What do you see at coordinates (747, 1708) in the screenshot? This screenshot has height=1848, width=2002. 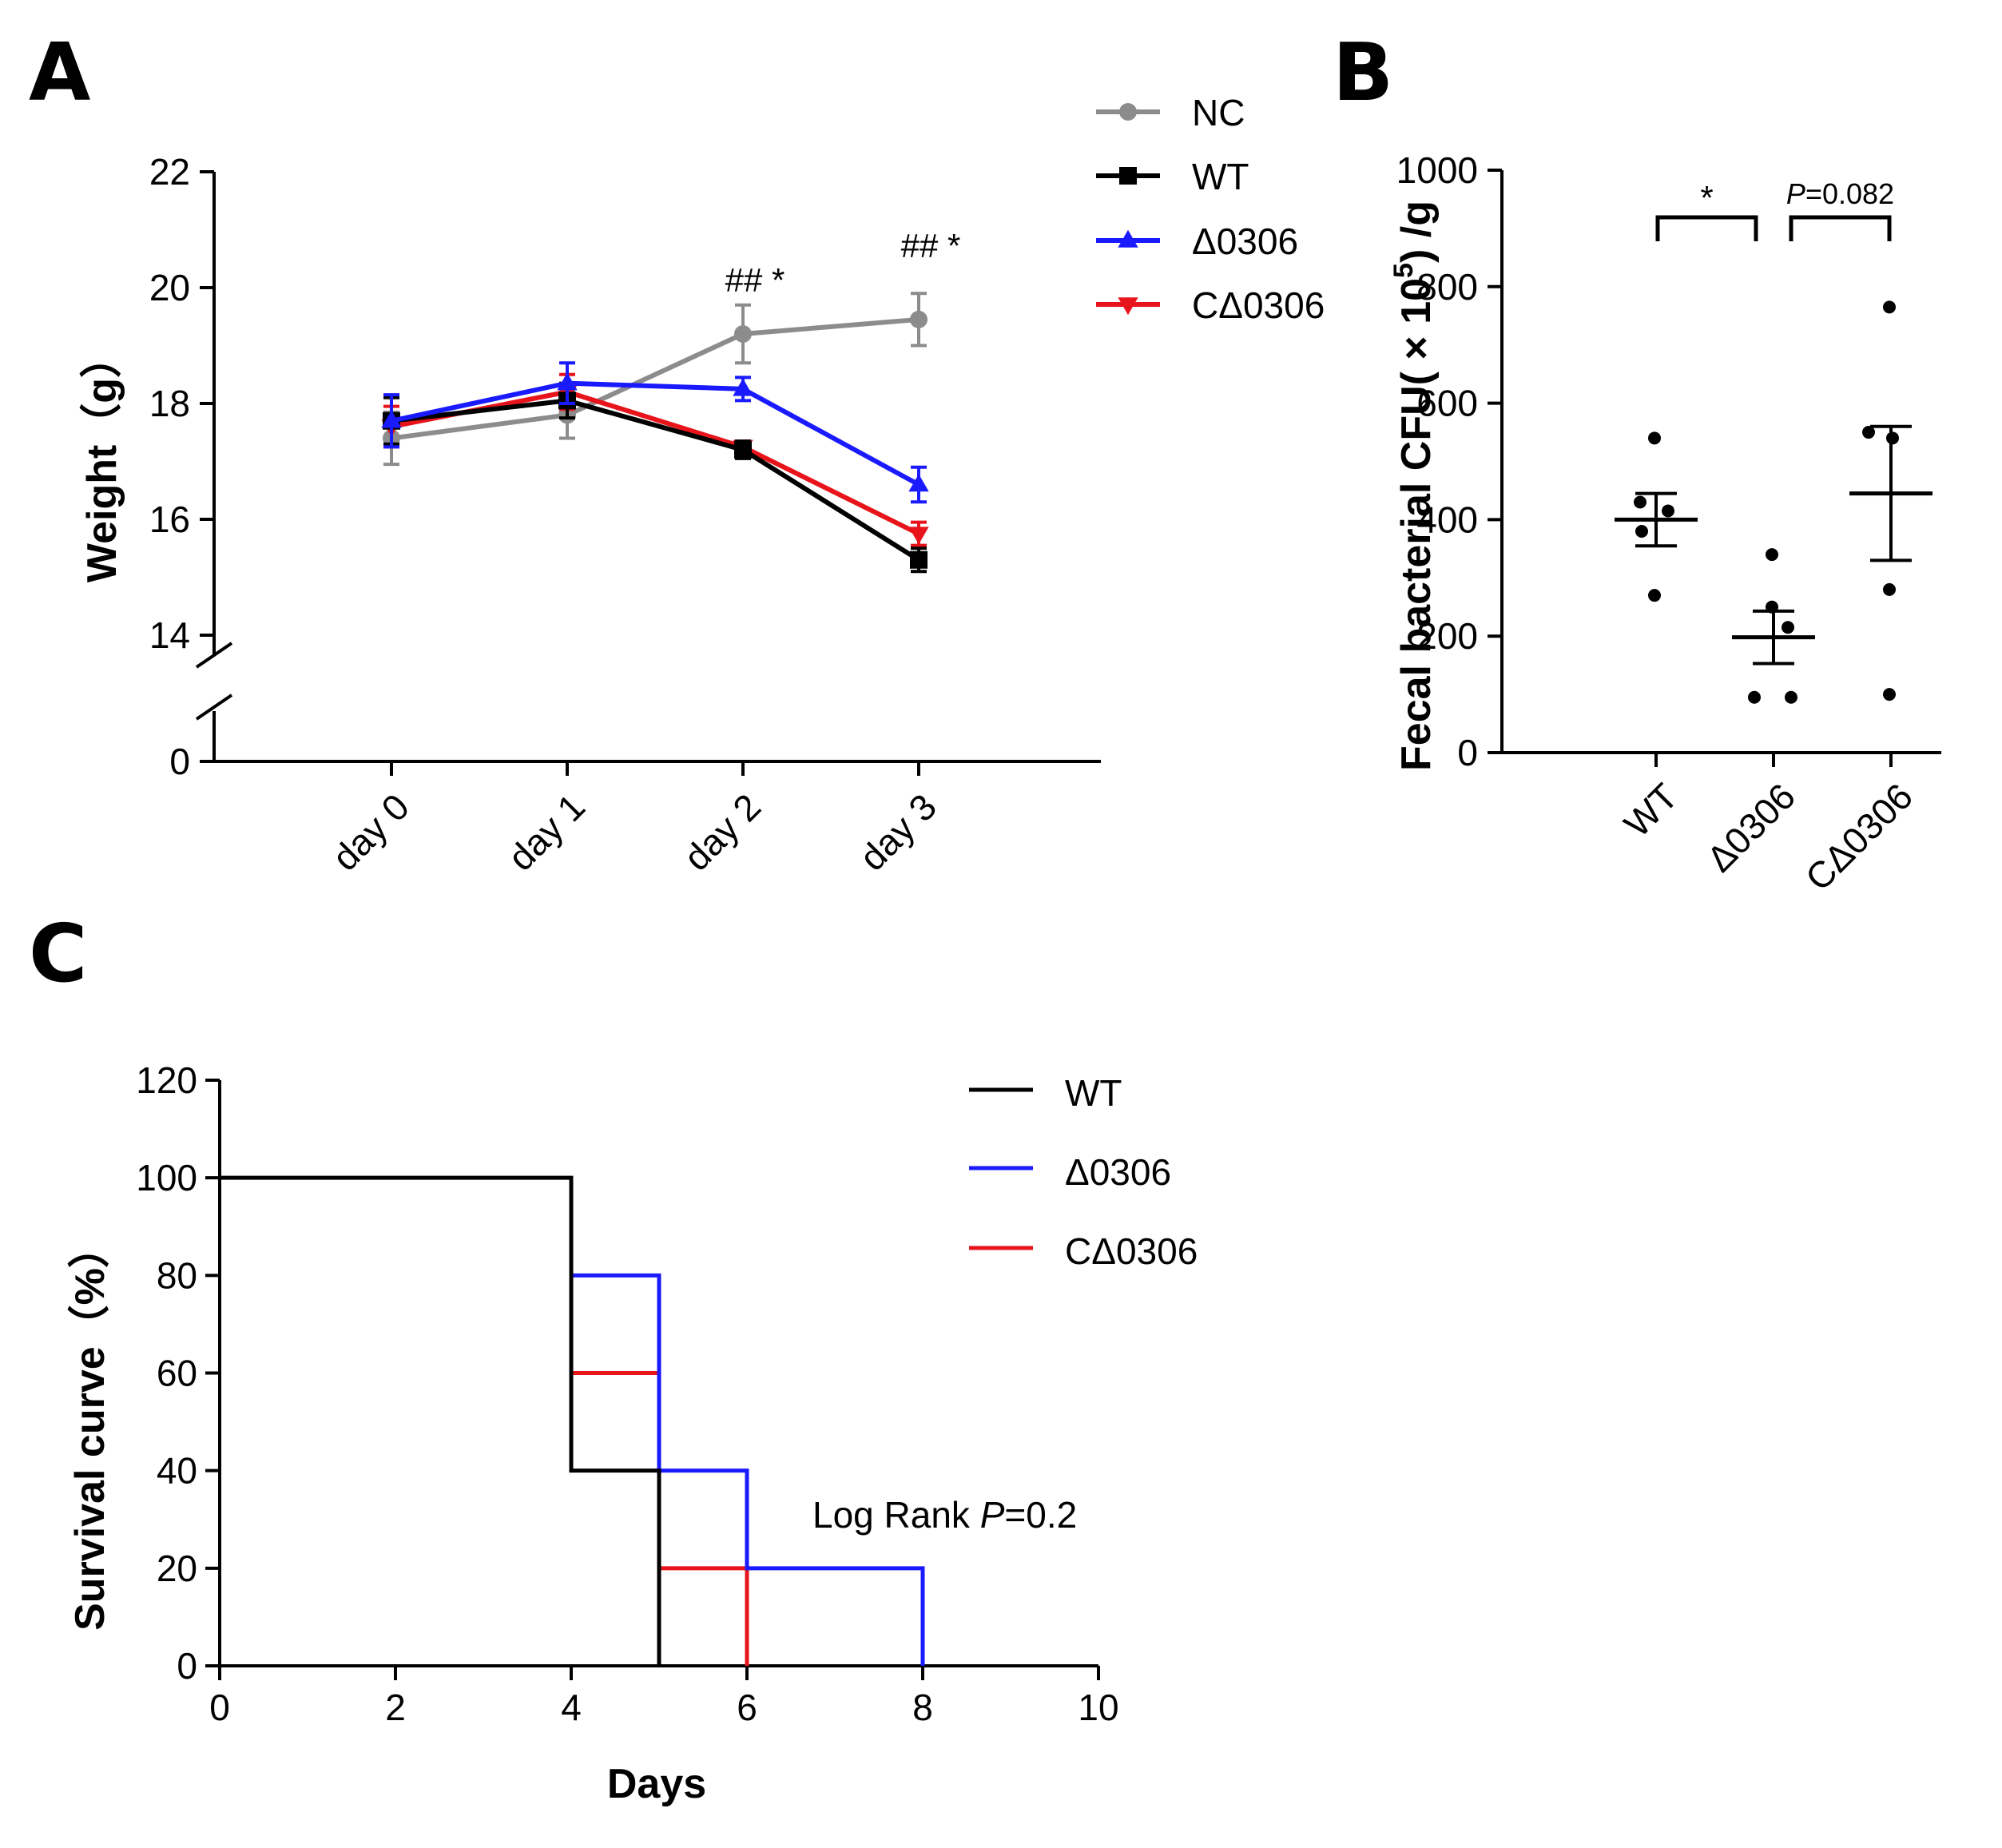 I see `survival-x-tick-label: 6` at bounding box center [747, 1708].